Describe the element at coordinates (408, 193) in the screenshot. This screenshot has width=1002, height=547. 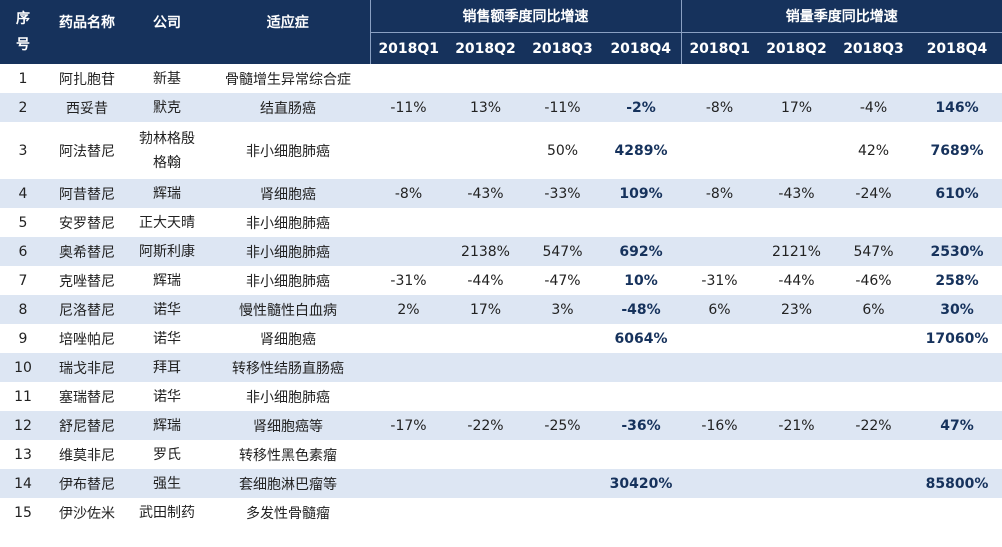
I see `sales-growth-cell: -8%` at that location.